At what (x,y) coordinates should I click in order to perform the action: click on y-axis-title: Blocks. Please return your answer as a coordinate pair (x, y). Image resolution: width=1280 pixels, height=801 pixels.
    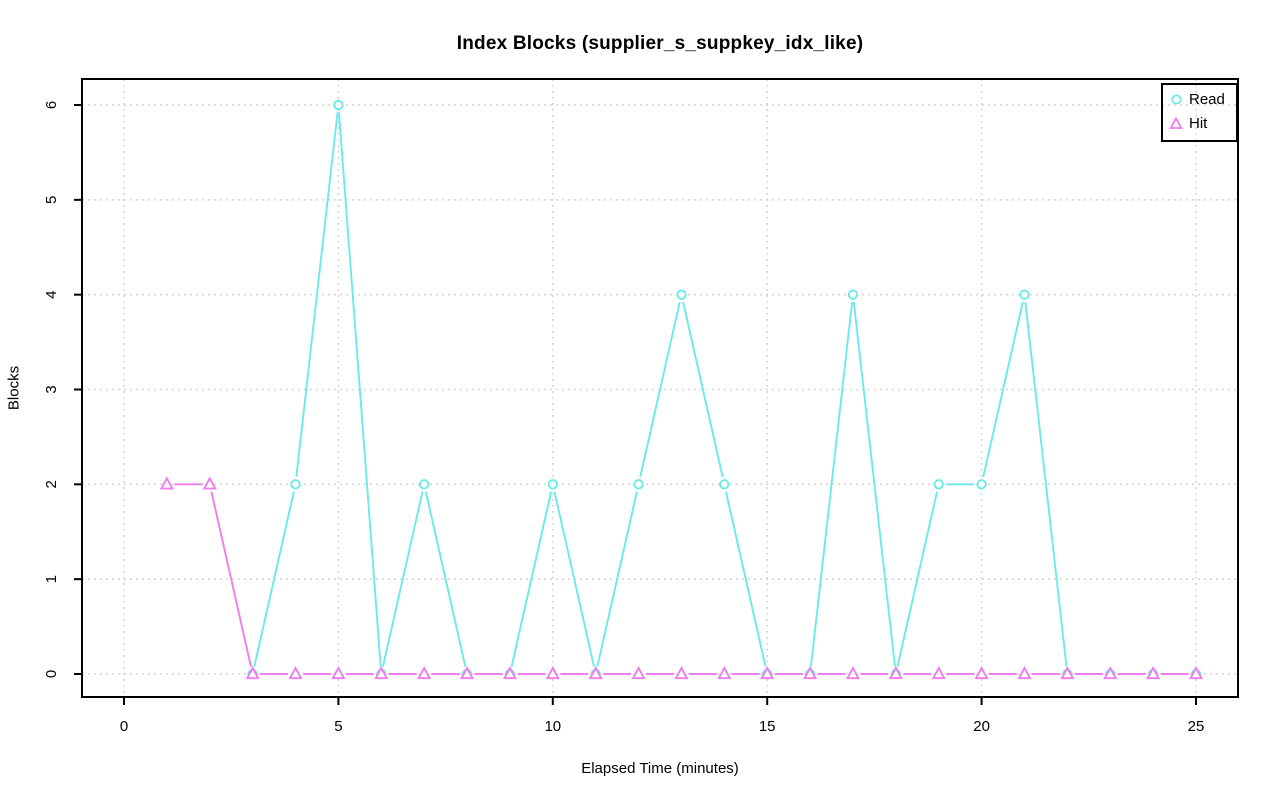
    Looking at the image, I should click on (14, 388).